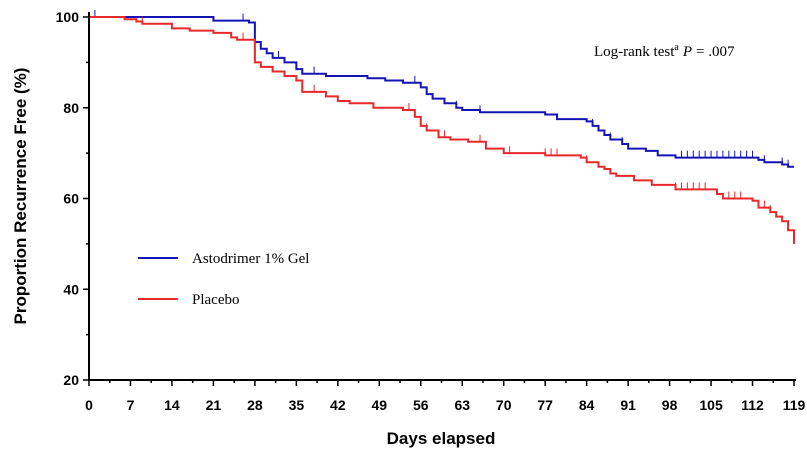 The image size is (807, 451). I want to click on x-tick-label: 112, so click(752, 405).